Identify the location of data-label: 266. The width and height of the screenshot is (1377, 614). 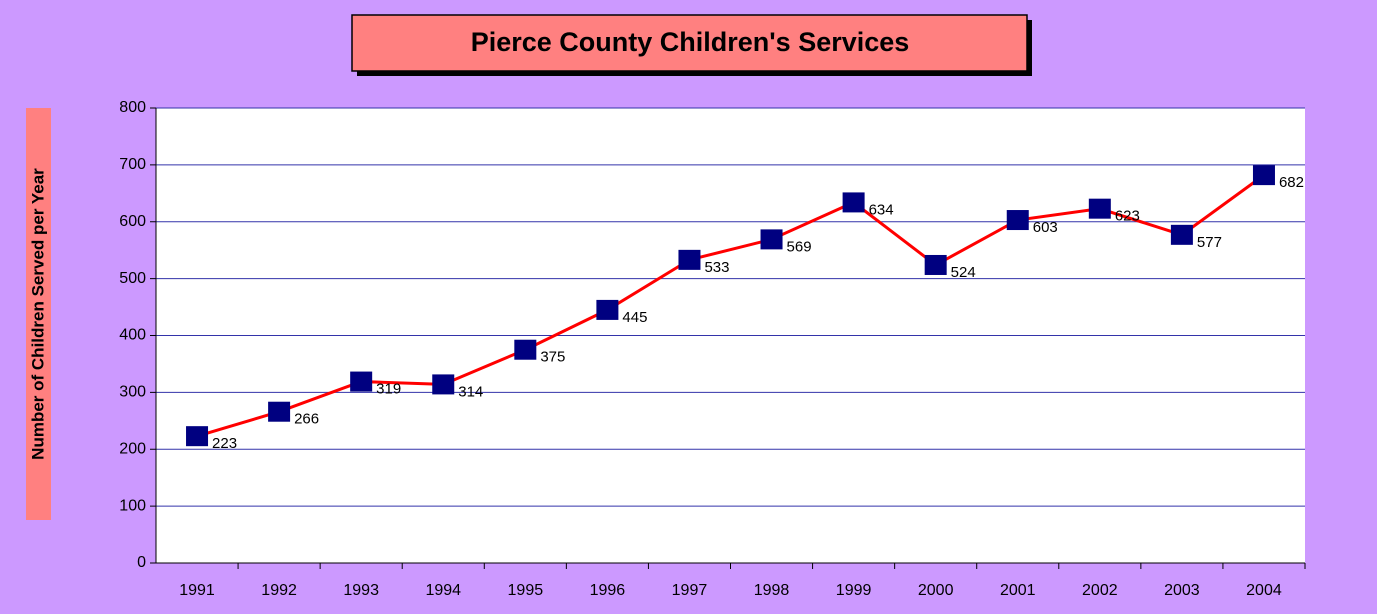
(306, 419).